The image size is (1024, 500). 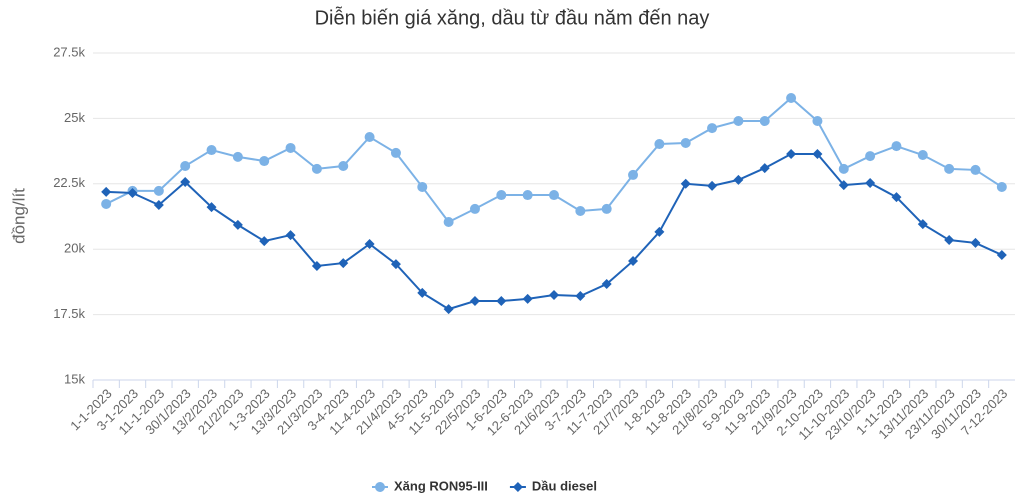 What do you see at coordinates (74, 248) in the screenshot?
I see `y-tick-label: 20k` at bounding box center [74, 248].